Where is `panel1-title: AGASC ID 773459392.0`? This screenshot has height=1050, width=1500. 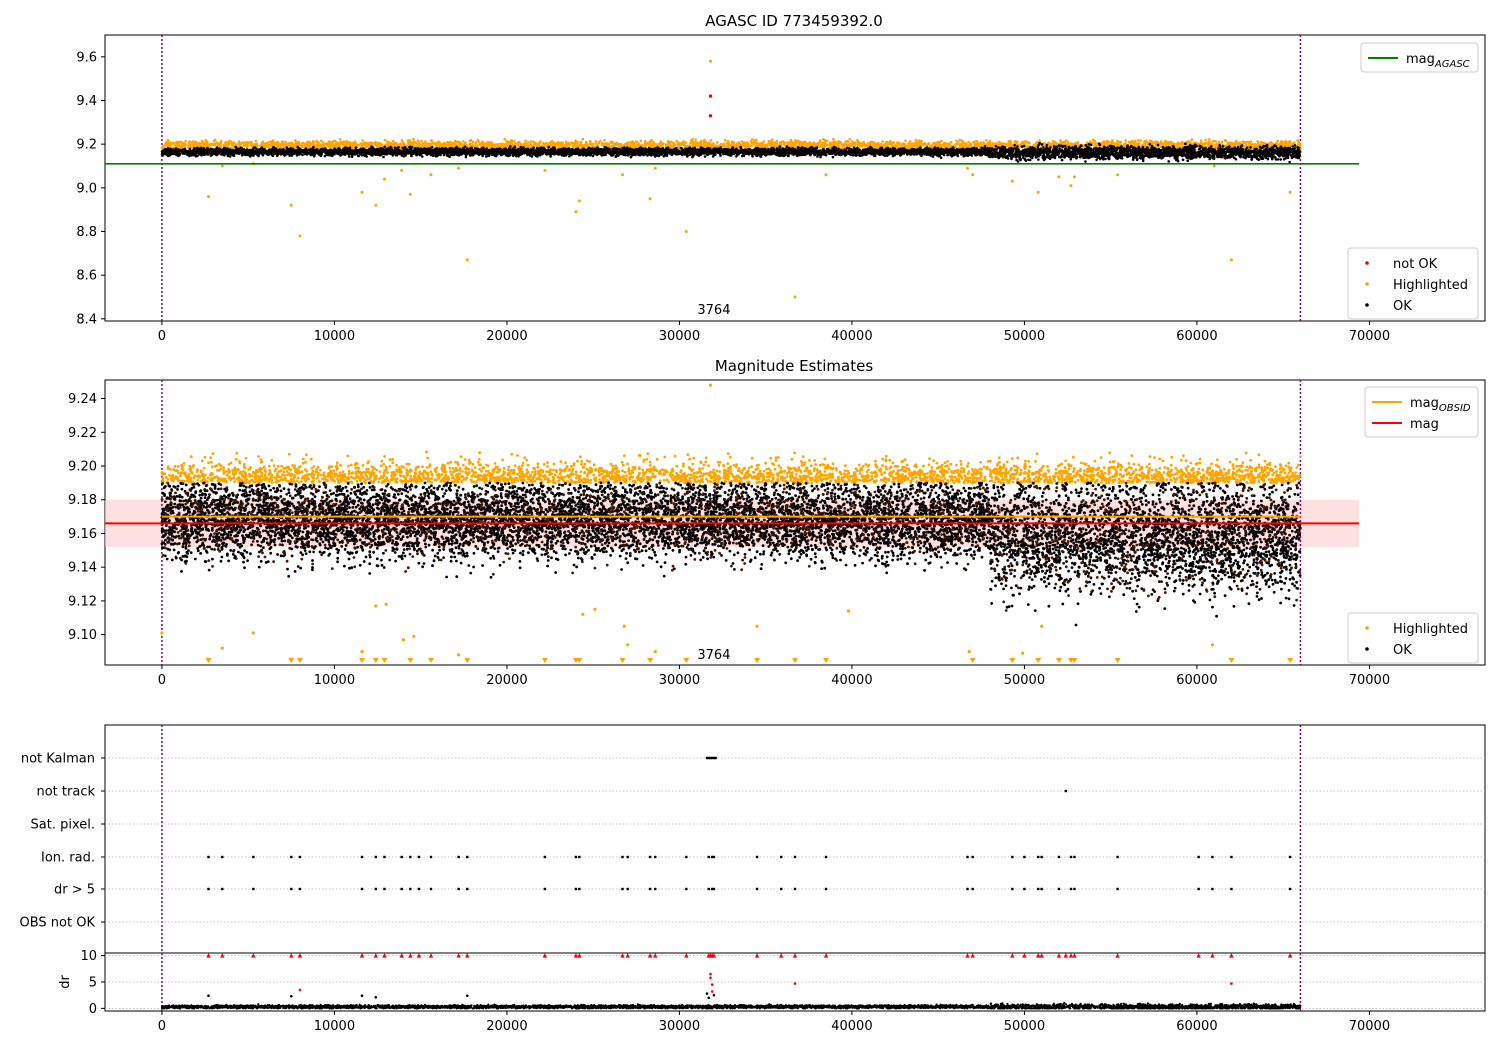 panel1-title: AGASC ID 773459392.0 is located at coordinates (794, 21).